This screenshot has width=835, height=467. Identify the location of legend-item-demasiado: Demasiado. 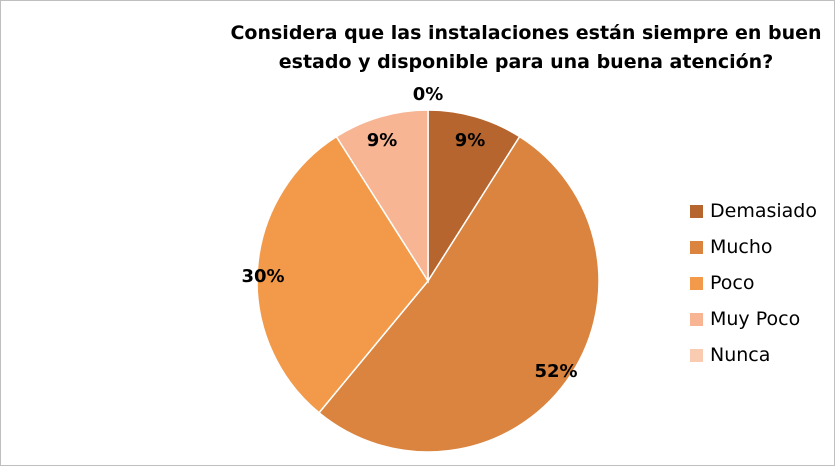
(753, 211).